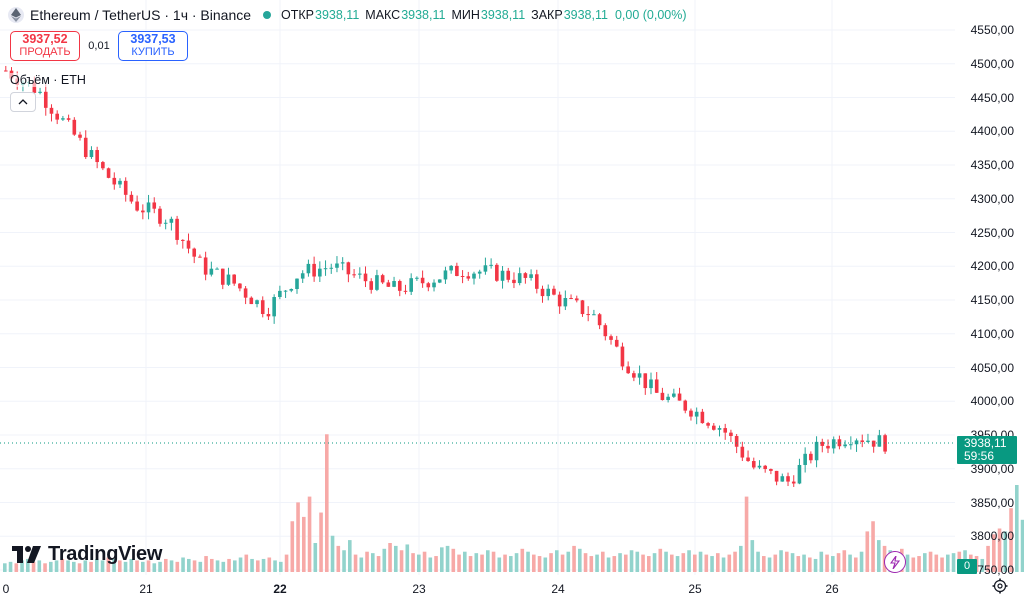  What do you see at coordinates (267, 15) in the screenshot?
I see `market-open-dot-icon` at bounding box center [267, 15].